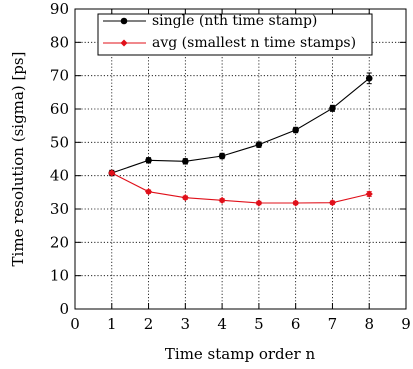  I want to click on y-tick-label: 80, so click(59, 42).